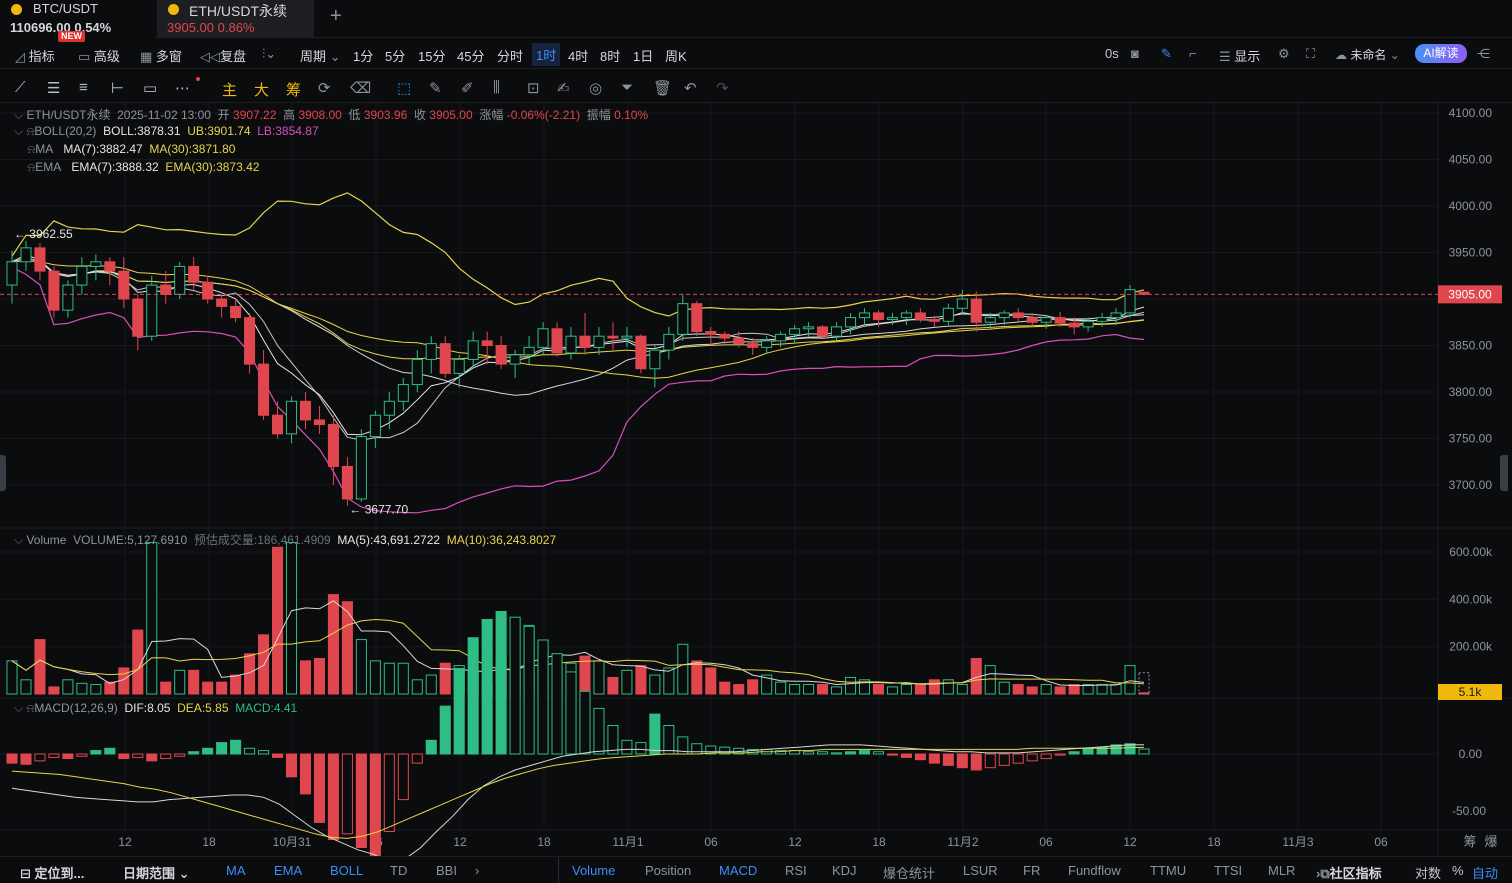 This screenshot has width=1512, height=883. Describe the element at coordinates (223, 55) in the screenshot. I see `replay-button: ◁◁复盘` at that location.